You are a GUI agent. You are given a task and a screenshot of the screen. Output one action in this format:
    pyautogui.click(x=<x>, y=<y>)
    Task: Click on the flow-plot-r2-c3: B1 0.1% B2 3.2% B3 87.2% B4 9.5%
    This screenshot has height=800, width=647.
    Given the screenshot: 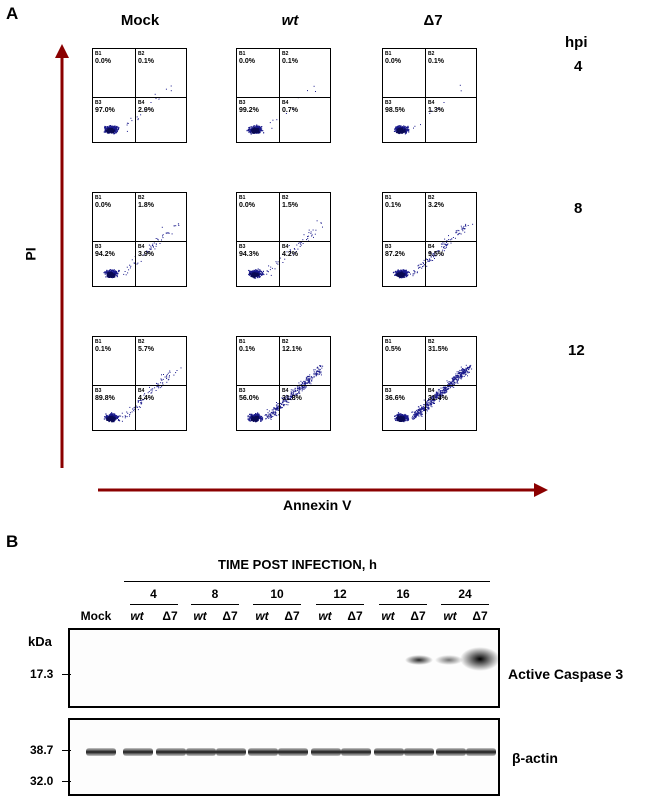 What is the action you would take?
    pyautogui.click(x=429, y=239)
    